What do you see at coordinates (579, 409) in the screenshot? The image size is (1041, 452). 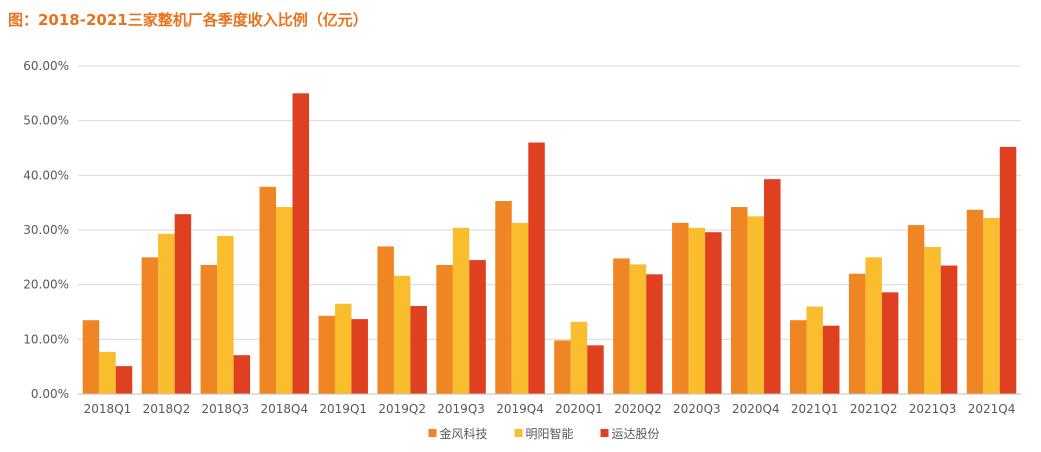 I see `x-tick-label: 2020Q1` at bounding box center [579, 409].